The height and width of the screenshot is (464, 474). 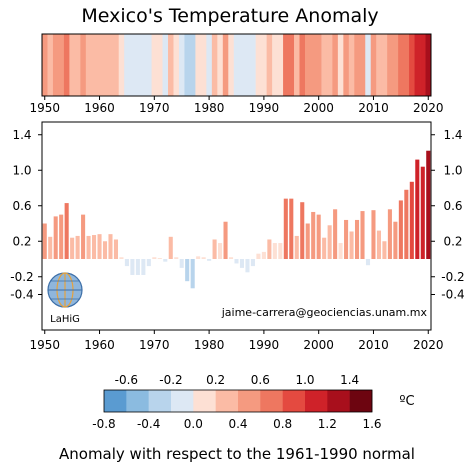 I want to click on bar-1995, so click(x=291, y=228).